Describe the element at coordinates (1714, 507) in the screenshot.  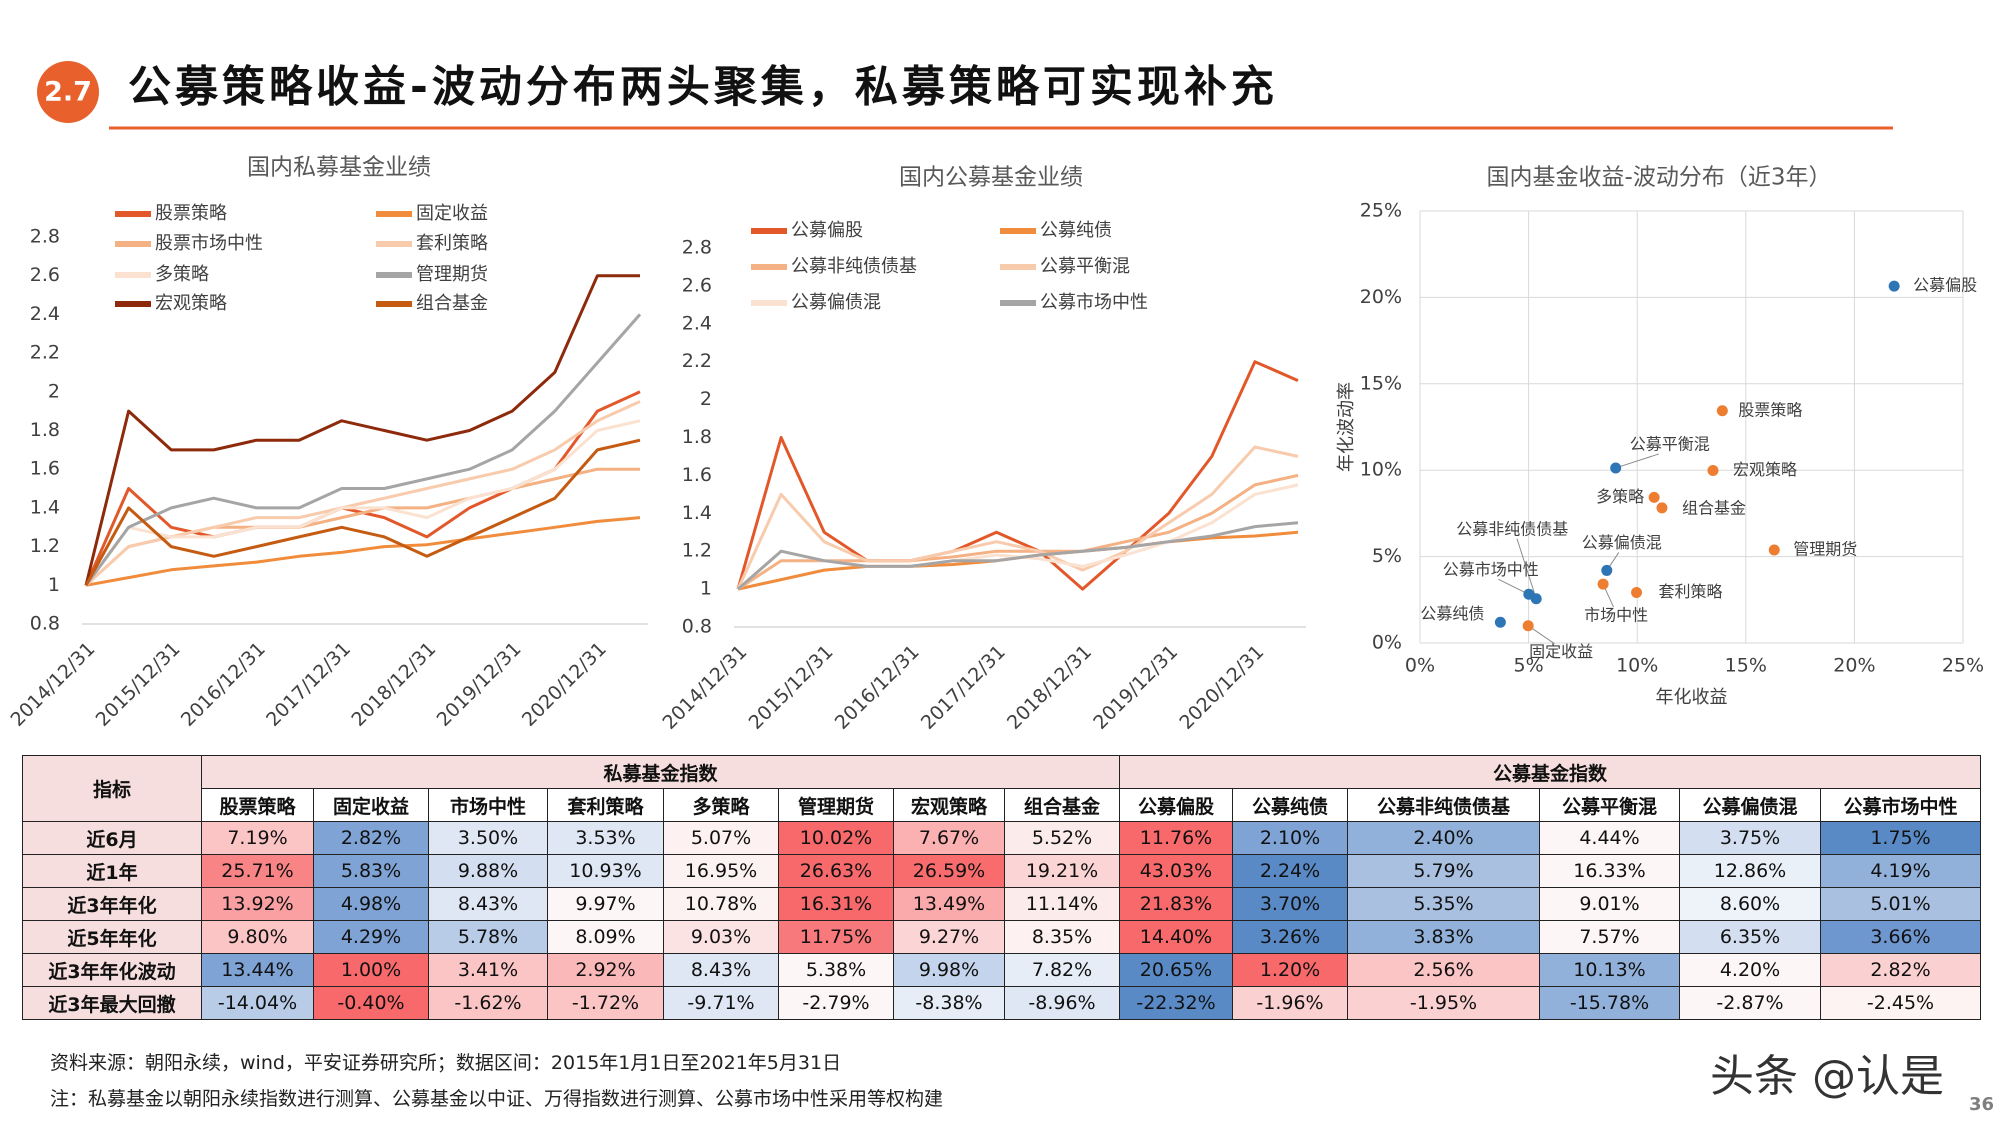
I see `point-label: 组合基金` at that location.